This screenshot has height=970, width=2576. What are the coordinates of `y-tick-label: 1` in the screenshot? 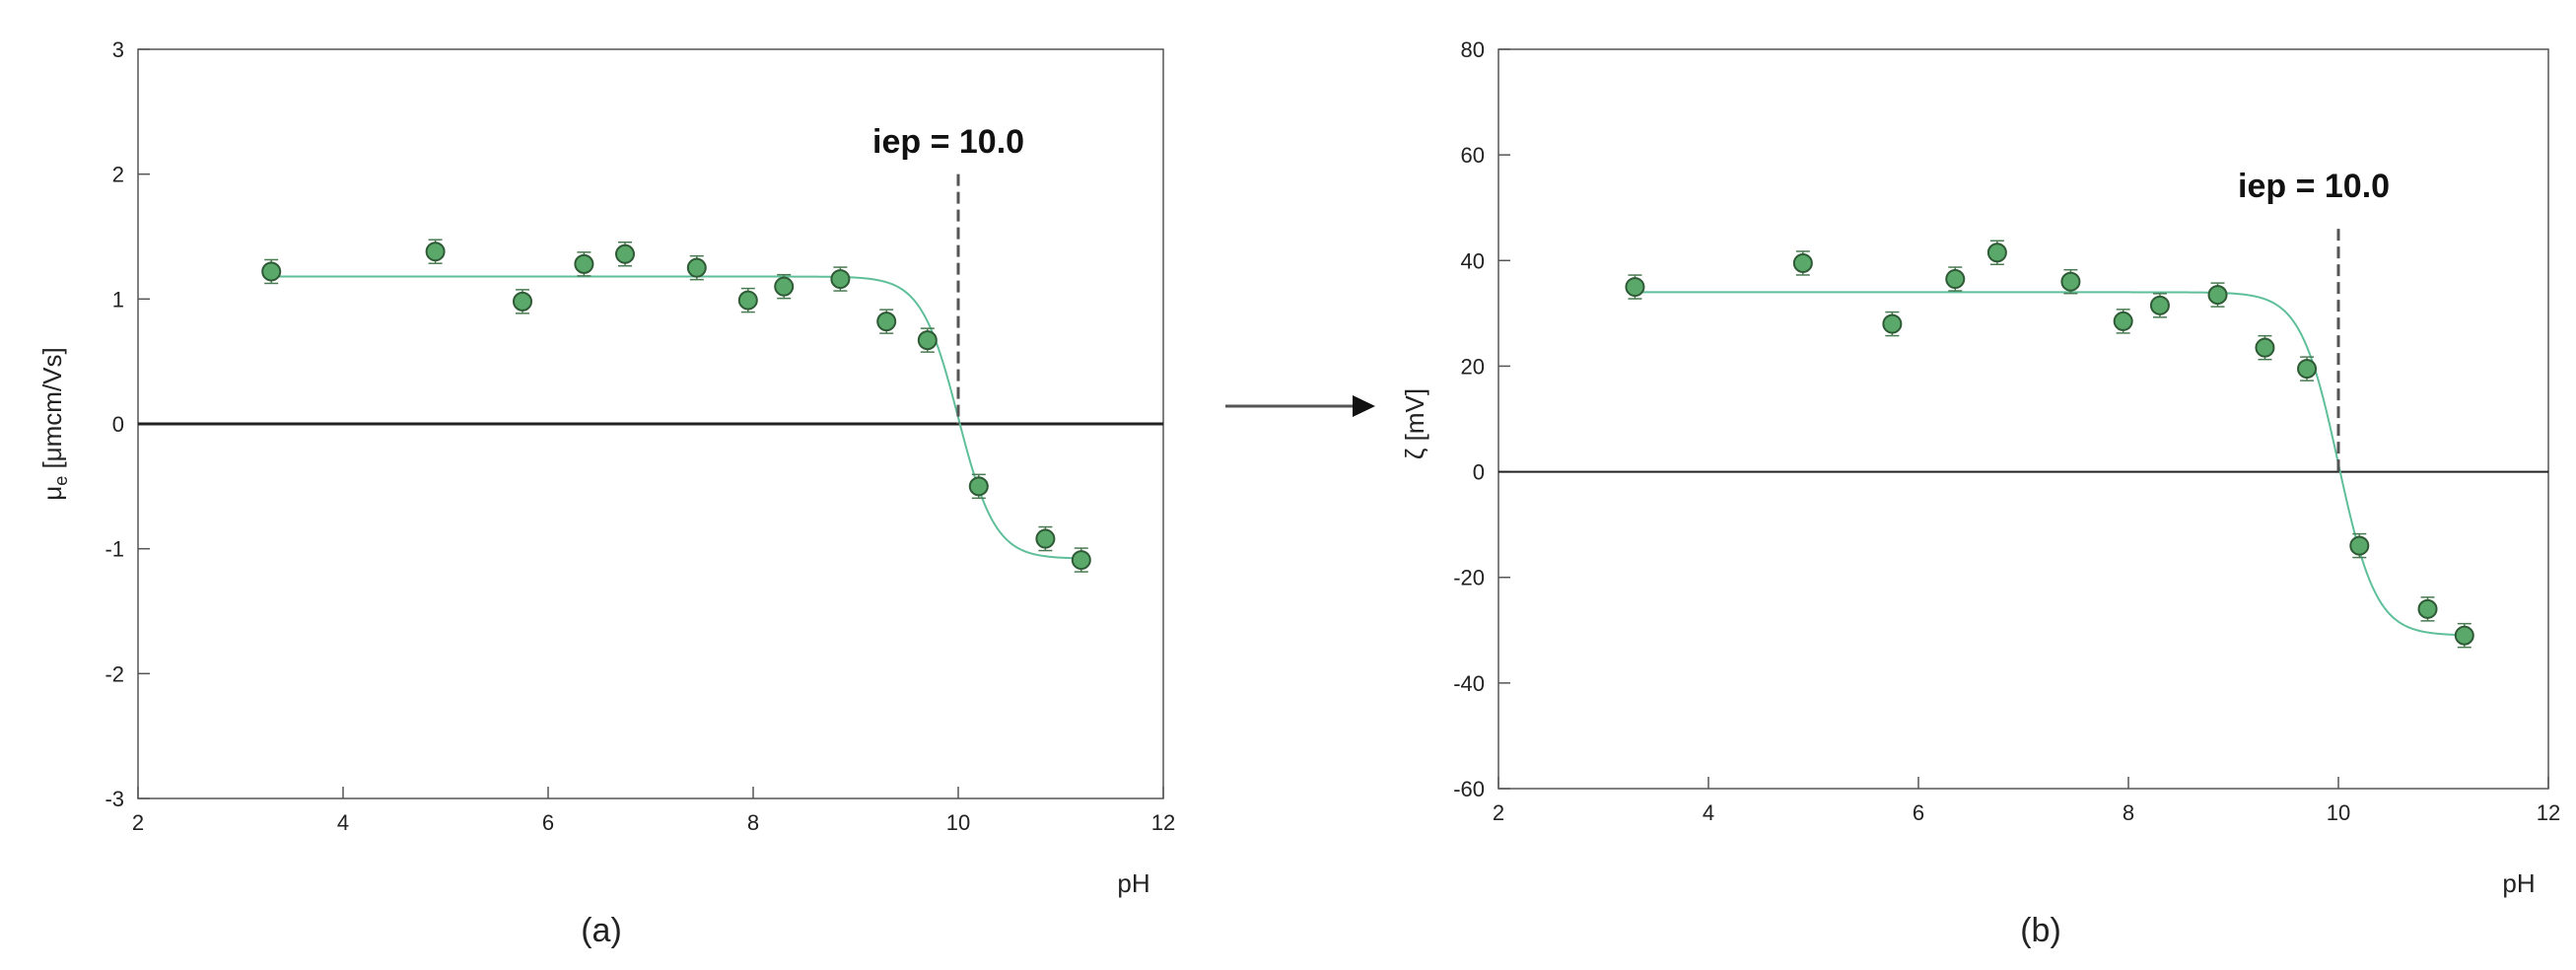 It's located at (118, 299).